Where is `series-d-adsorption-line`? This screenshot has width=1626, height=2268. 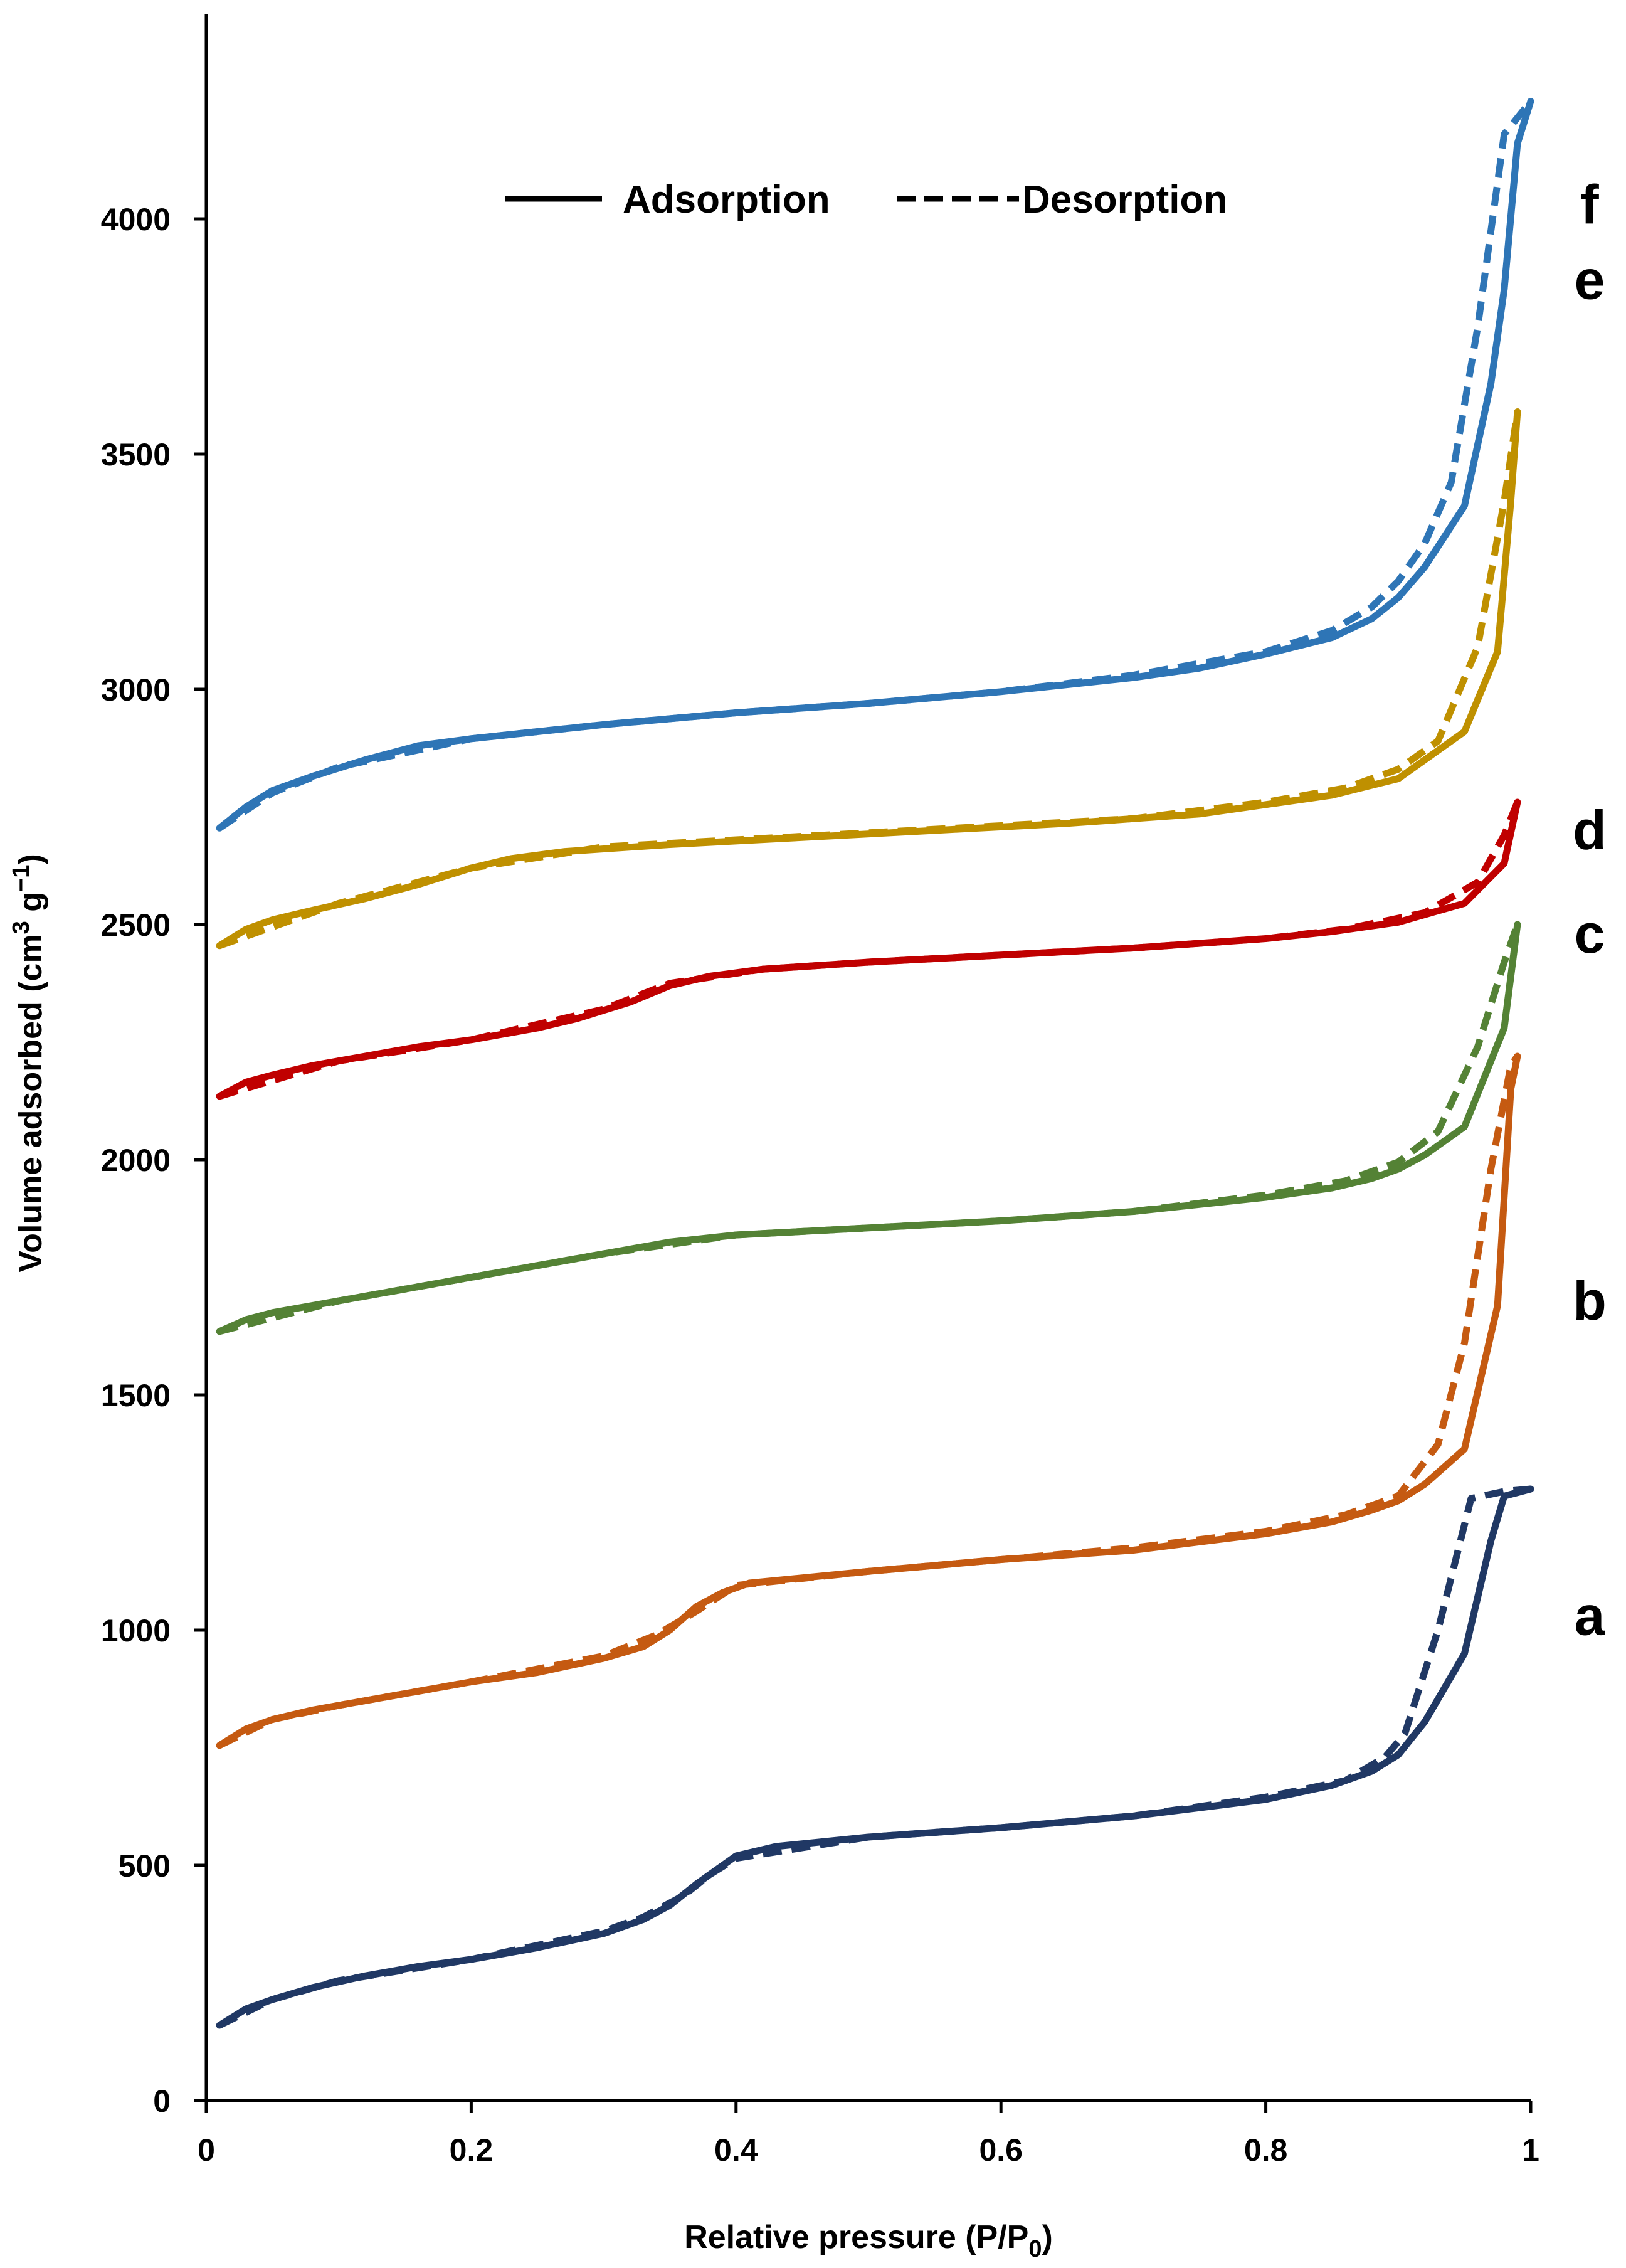 series-d-adsorption-line is located at coordinates (868, 949).